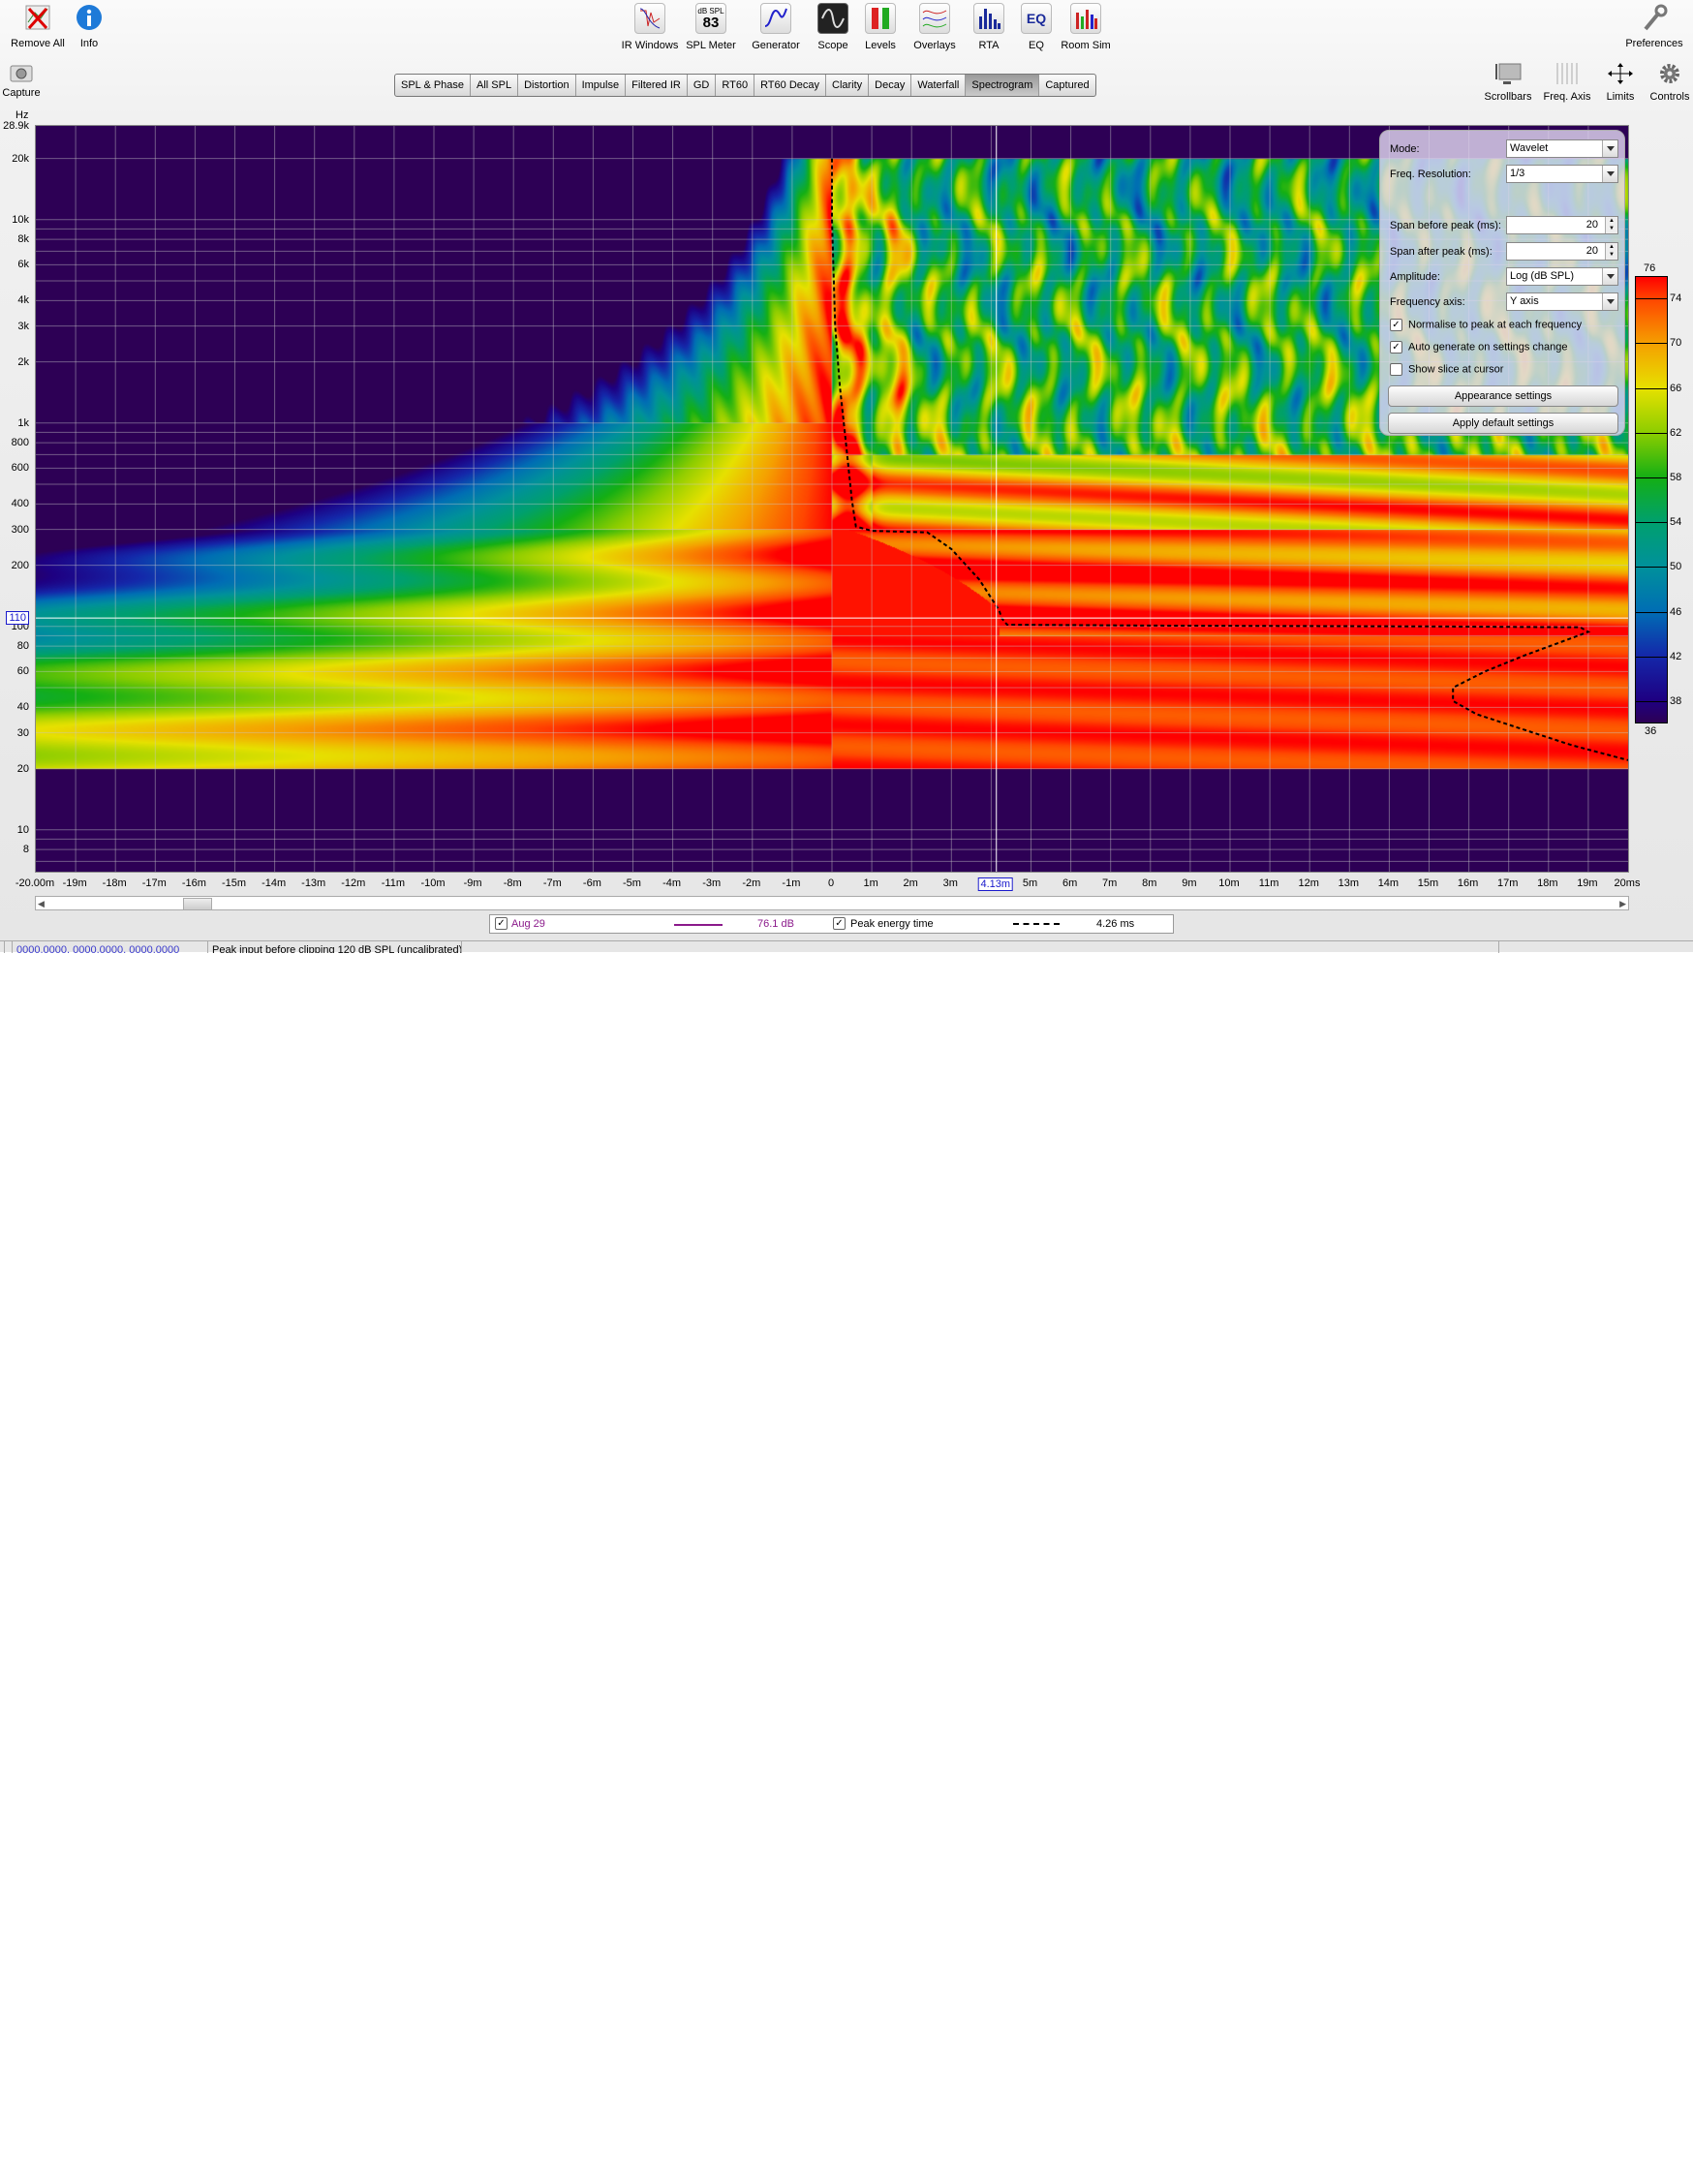  Describe the element at coordinates (1446, 370) in the screenshot. I see `show-slice-checkbox: Show slice at cursor` at that location.